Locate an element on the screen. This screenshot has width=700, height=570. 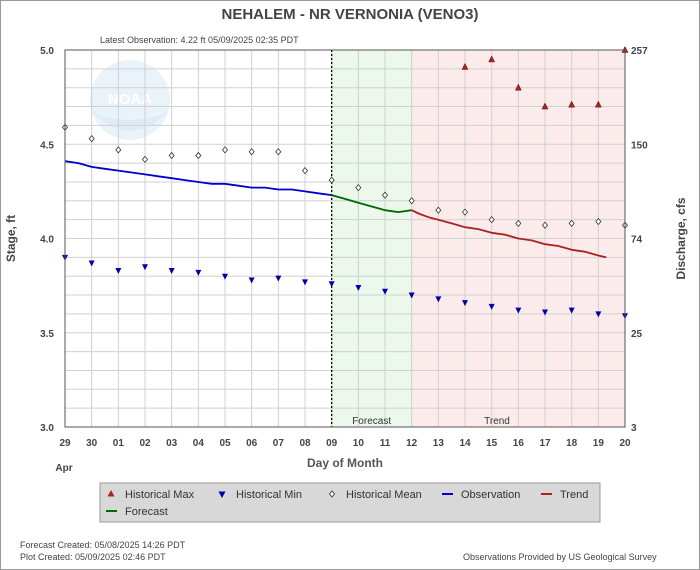
x-tick-label: 07 is located at coordinates (279, 443).